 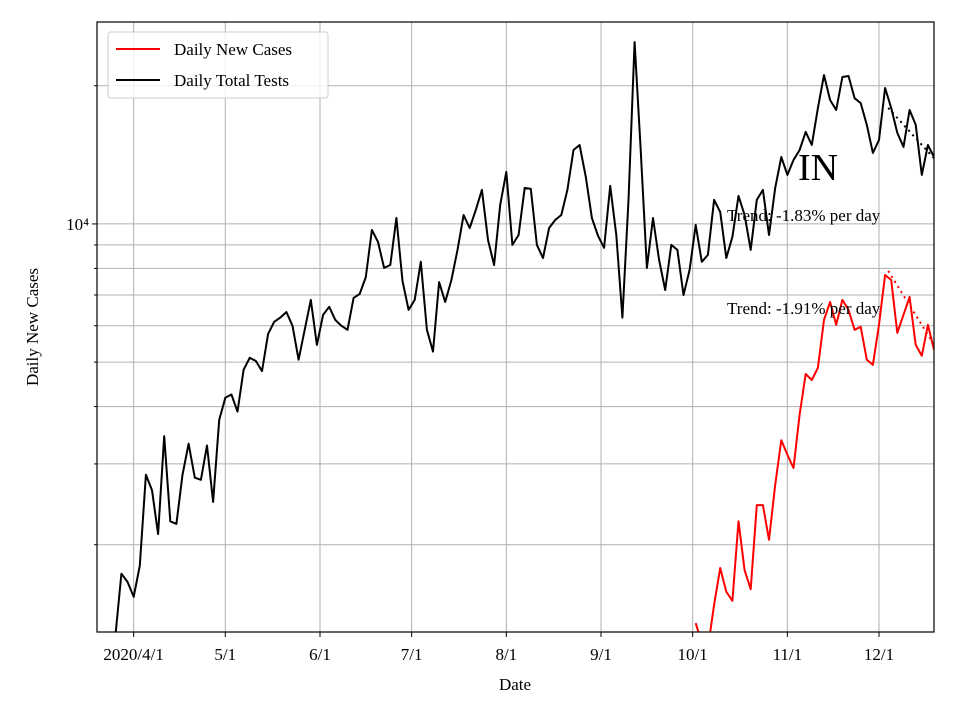 What do you see at coordinates (515, 684) in the screenshot?
I see `x-axis-label: Date` at bounding box center [515, 684].